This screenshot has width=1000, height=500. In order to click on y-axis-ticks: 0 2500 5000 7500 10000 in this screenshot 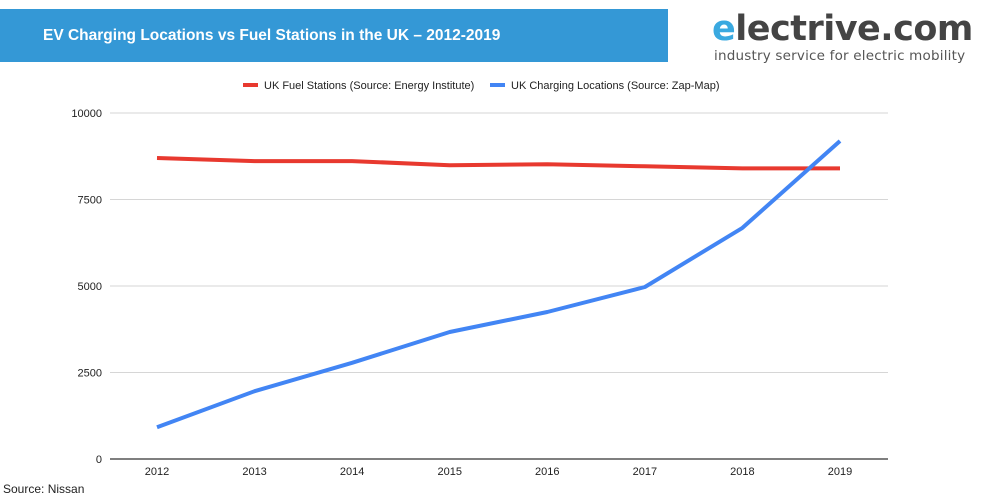, I will do `click(86, 287)`.